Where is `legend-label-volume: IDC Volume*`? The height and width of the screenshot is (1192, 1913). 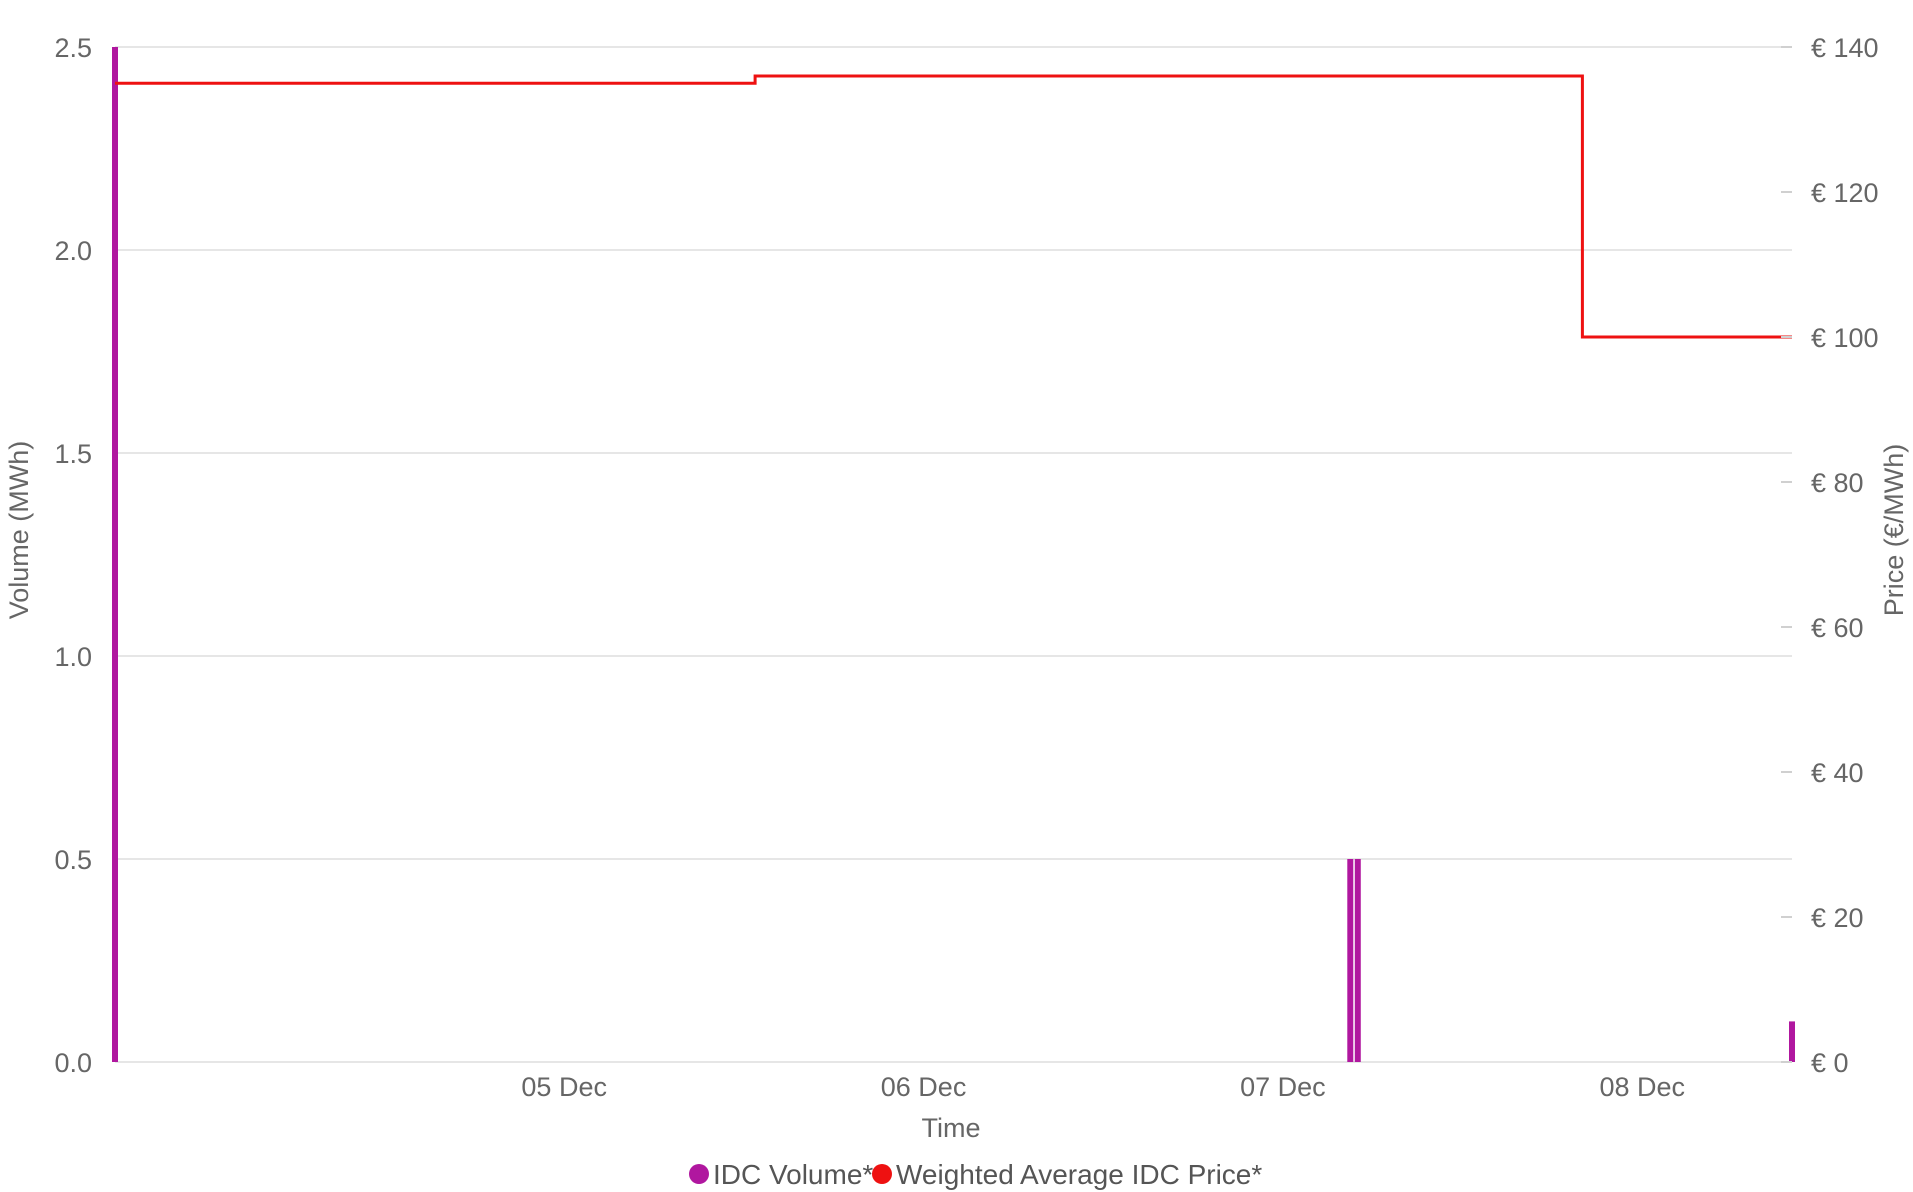
legend-label-volume: IDC Volume* is located at coordinates (793, 1174).